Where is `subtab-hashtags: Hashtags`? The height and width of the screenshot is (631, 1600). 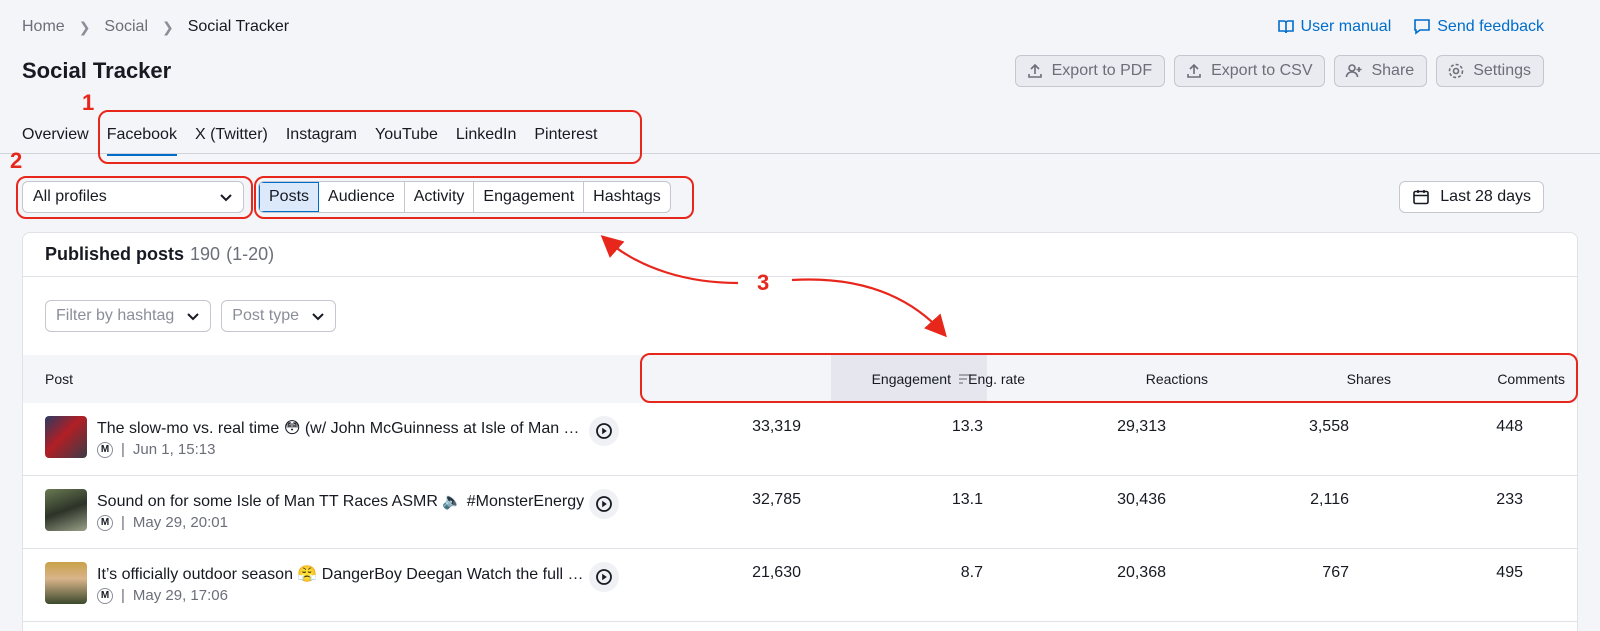
subtab-hashtags: Hashtags is located at coordinates (627, 196).